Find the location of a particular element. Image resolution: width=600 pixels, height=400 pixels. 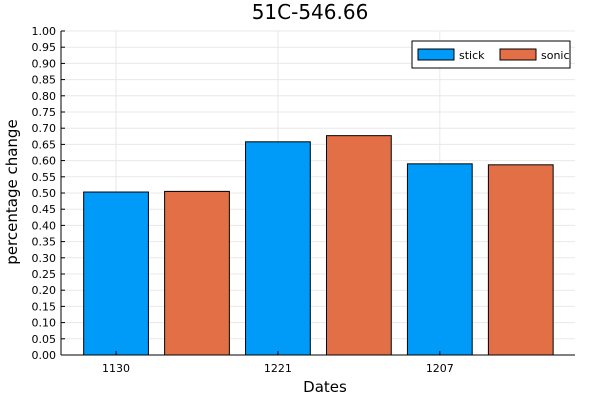

y-tick-label: 0.50 is located at coordinates (44, 193).